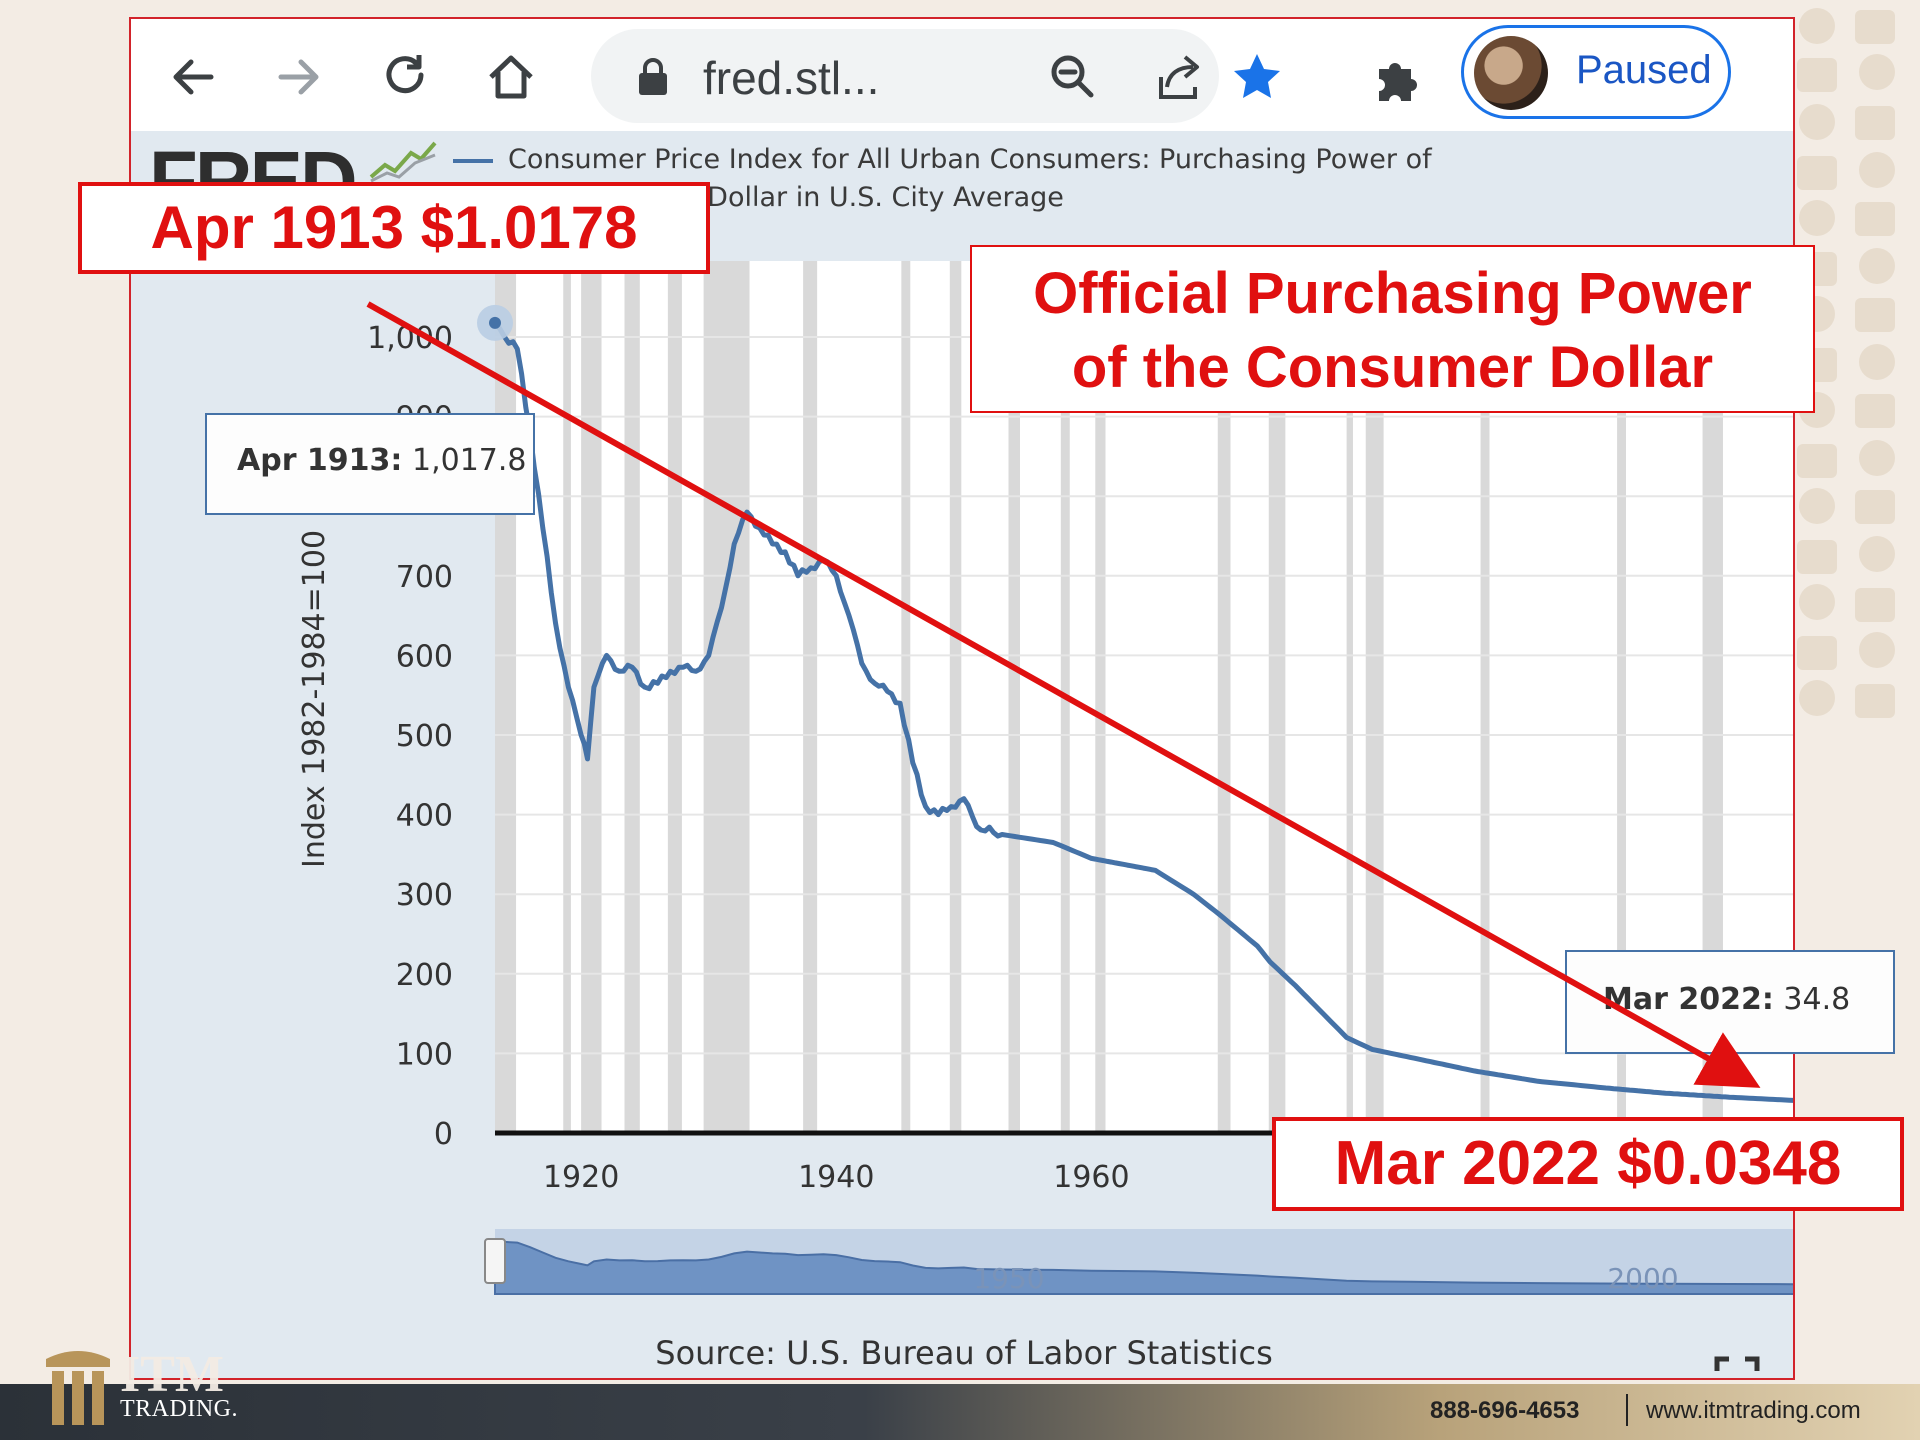 The height and width of the screenshot is (1440, 1920). I want to click on tooltip-start: Apr 1913: 1,017.8, so click(370, 464).